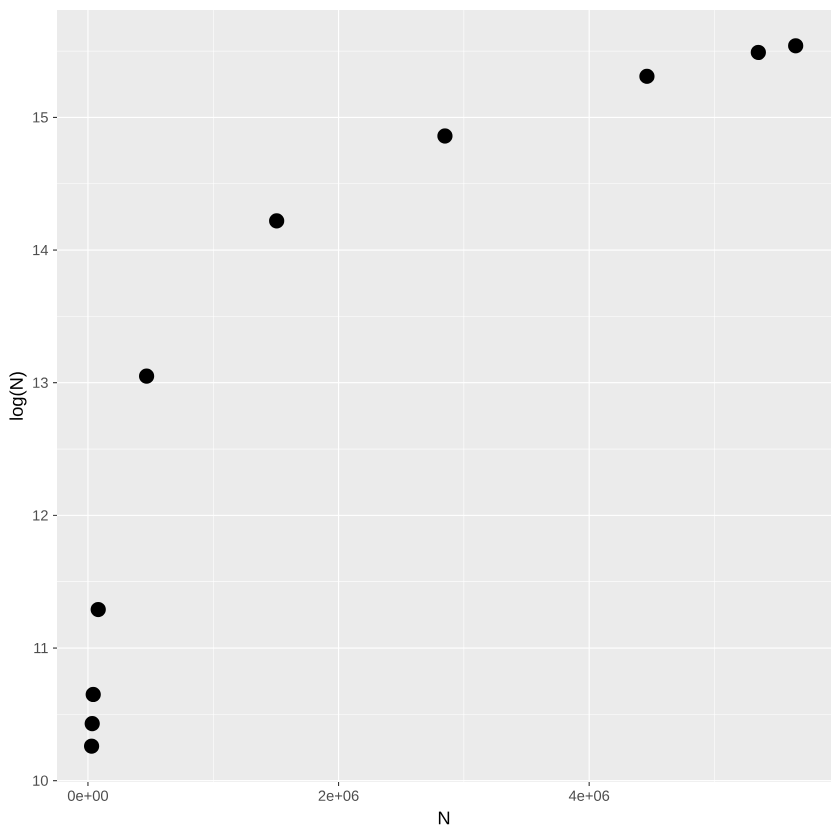  What do you see at coordinates (88, 795) in the screenshot?
I see `x-tick-label: 0e+00` at bounding box center [88, 795].